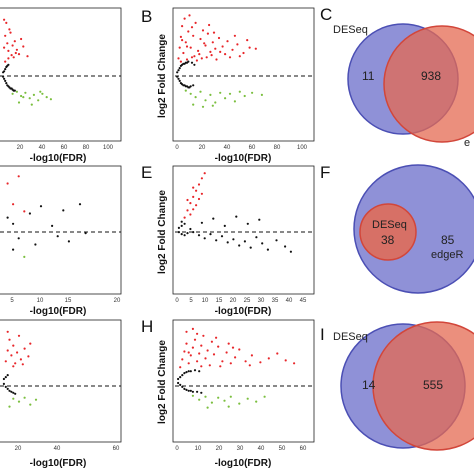  I want to click on panel-F: F DESeq 38 85 edgeR, so click(397, 228).